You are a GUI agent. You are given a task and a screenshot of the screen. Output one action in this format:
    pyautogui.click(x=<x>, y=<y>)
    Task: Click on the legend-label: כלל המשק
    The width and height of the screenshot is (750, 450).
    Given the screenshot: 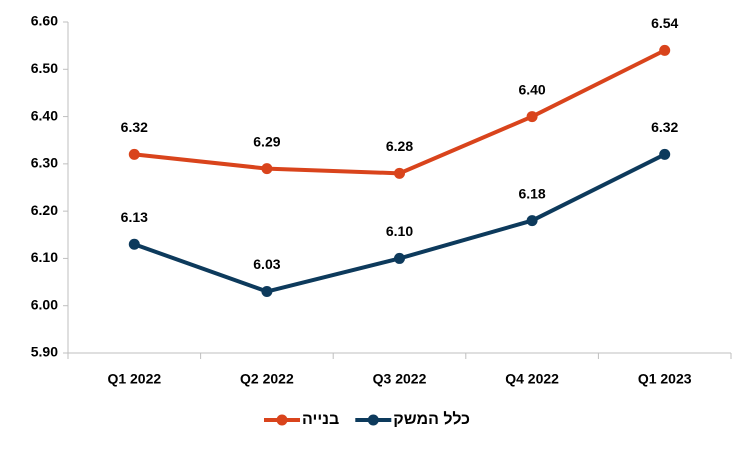 What is the action you would take?
    pyautogui.click(x=431, y=419)
    